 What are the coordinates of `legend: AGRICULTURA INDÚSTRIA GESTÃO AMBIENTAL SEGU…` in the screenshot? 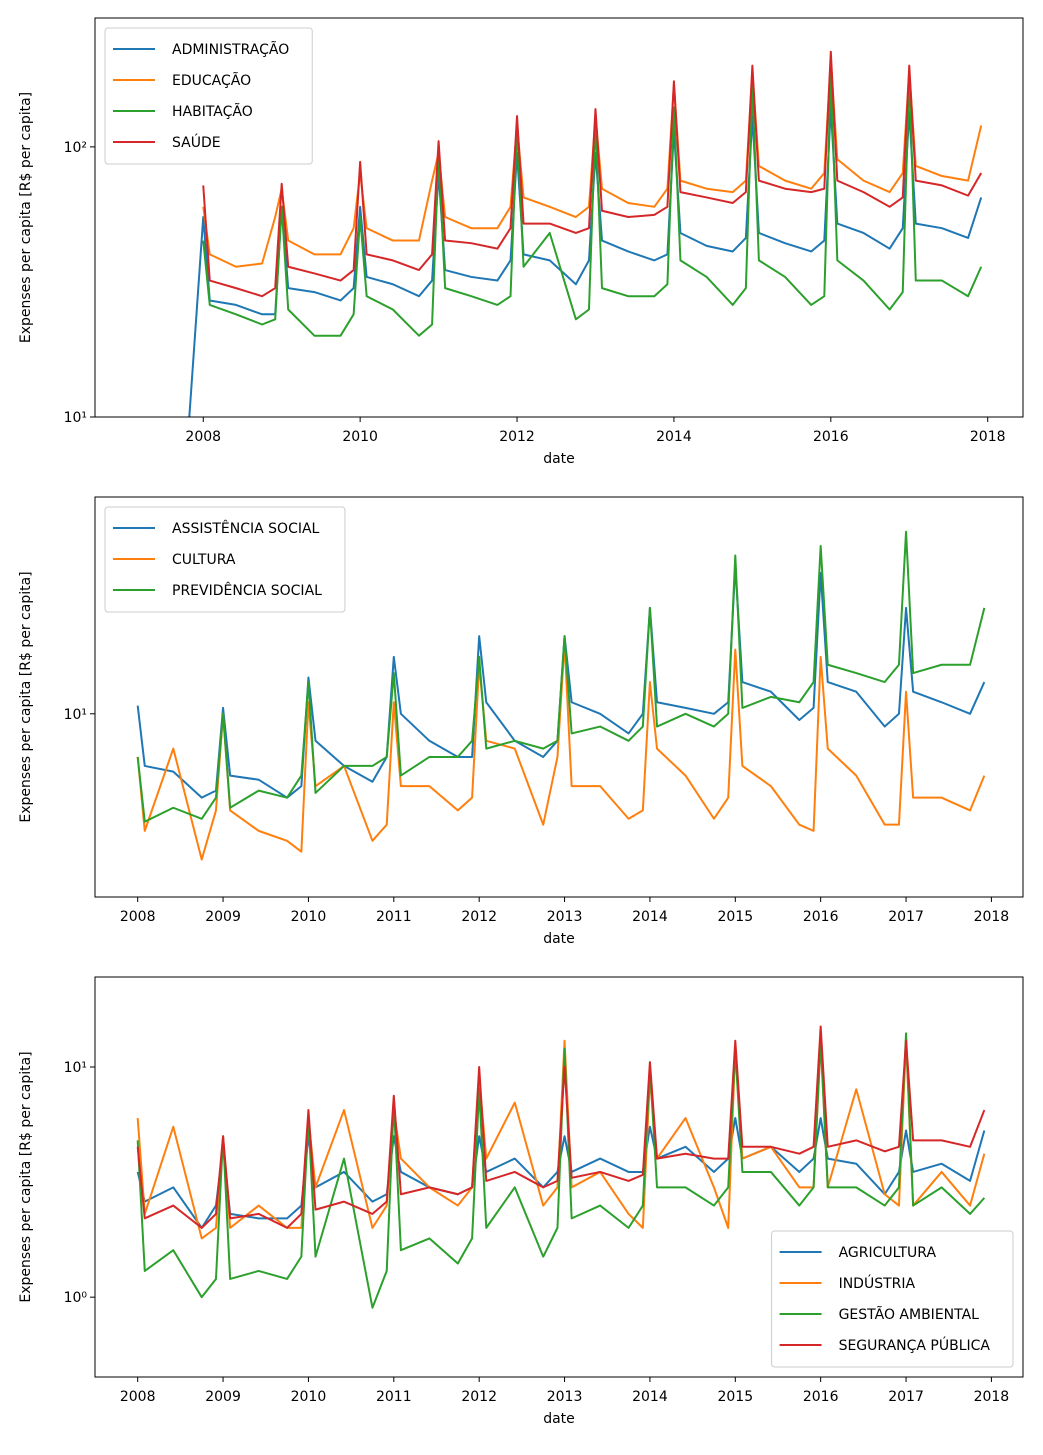 It's located at (892, 1299).